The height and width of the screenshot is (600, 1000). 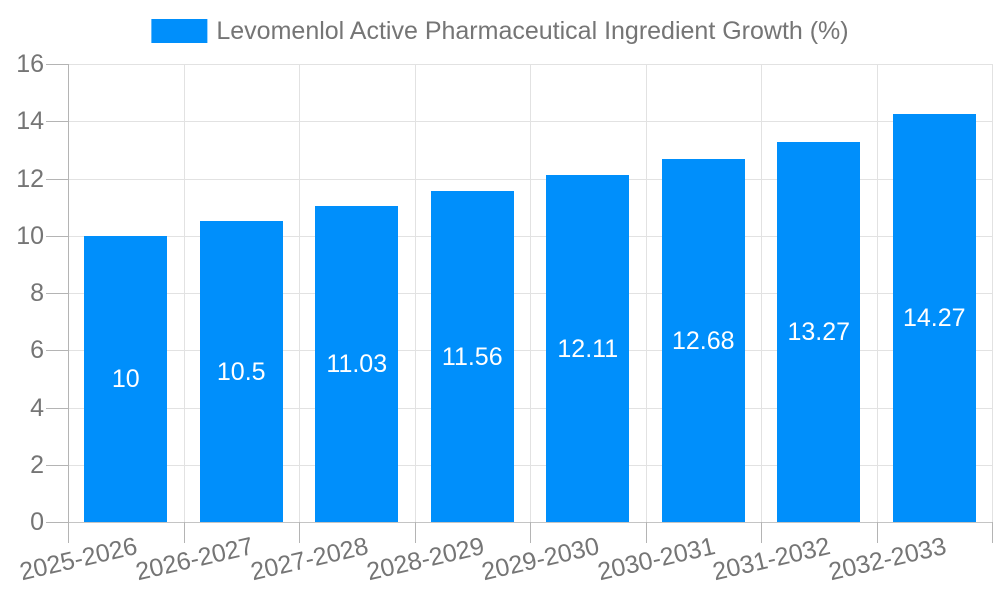 I want to click on bar: 13.27, so click(x=819, y=332).